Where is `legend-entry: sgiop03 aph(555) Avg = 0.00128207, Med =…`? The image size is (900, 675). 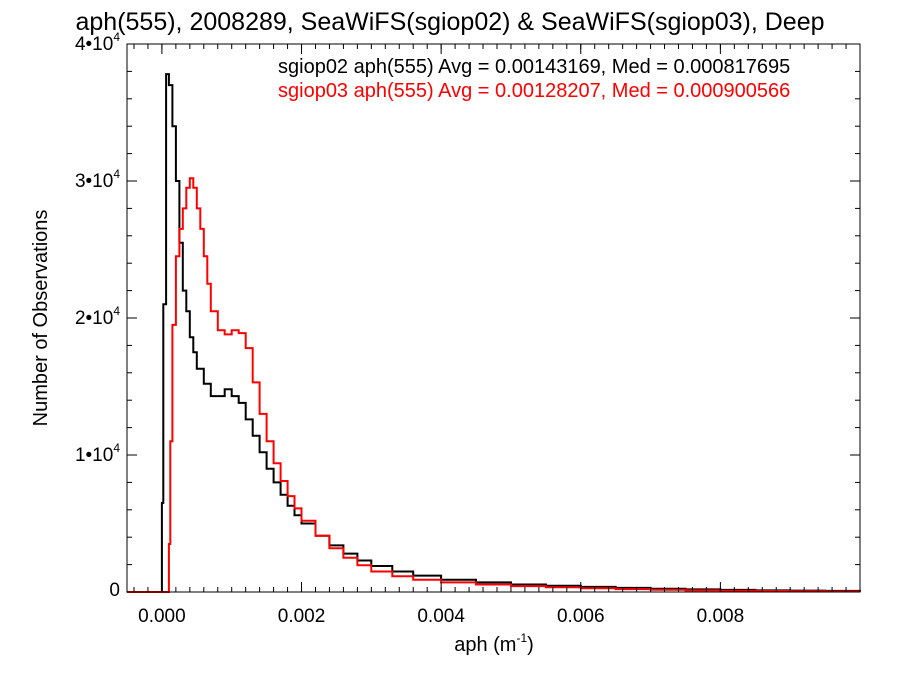
legend-entry: sgiop03 aph(555) Avg = 0.00128207, Med =… is located at coordinates (534, 91).